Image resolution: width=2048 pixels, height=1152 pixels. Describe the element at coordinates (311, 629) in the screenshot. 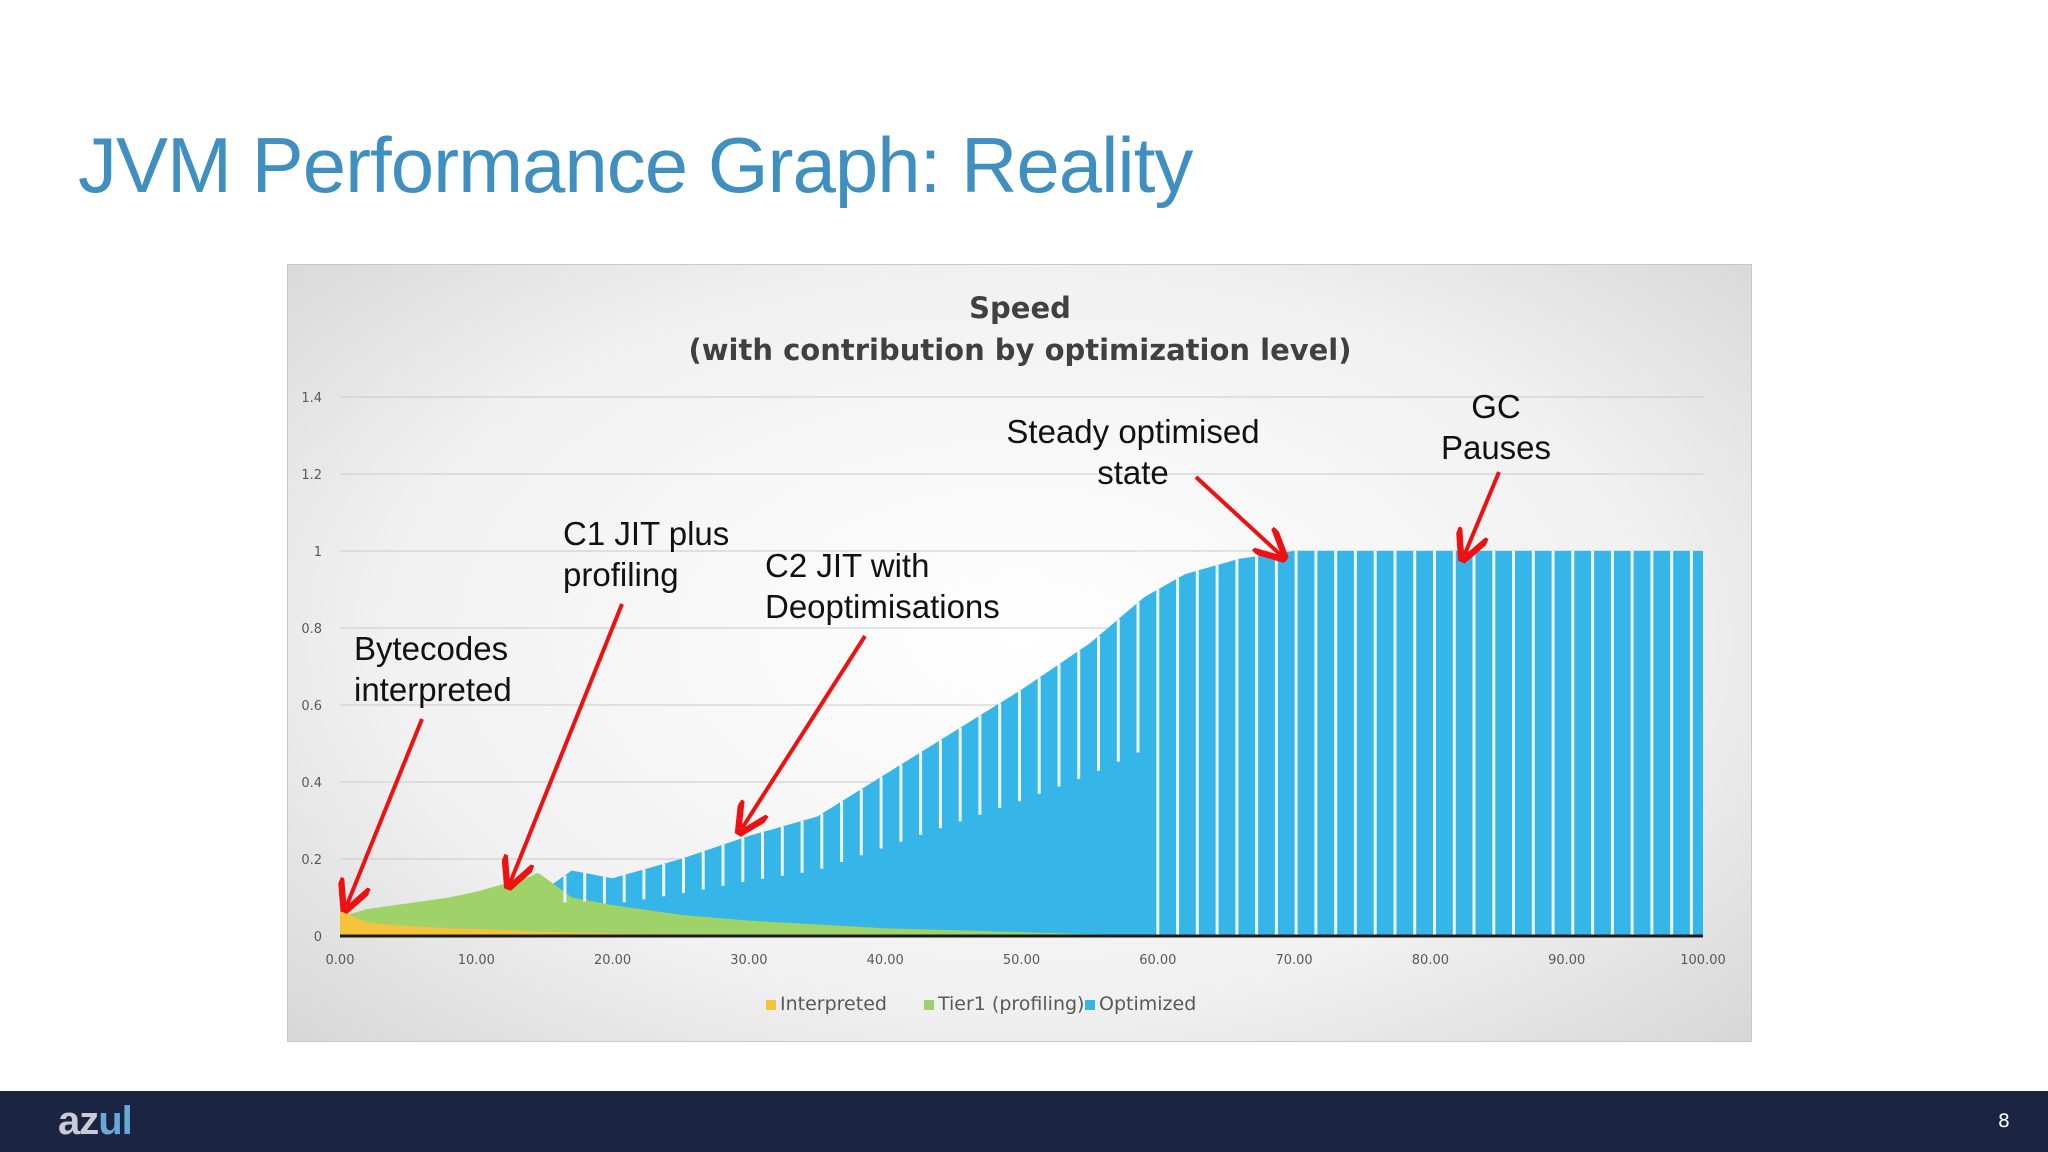

I see `y-tick-label: 0.8` at that location.